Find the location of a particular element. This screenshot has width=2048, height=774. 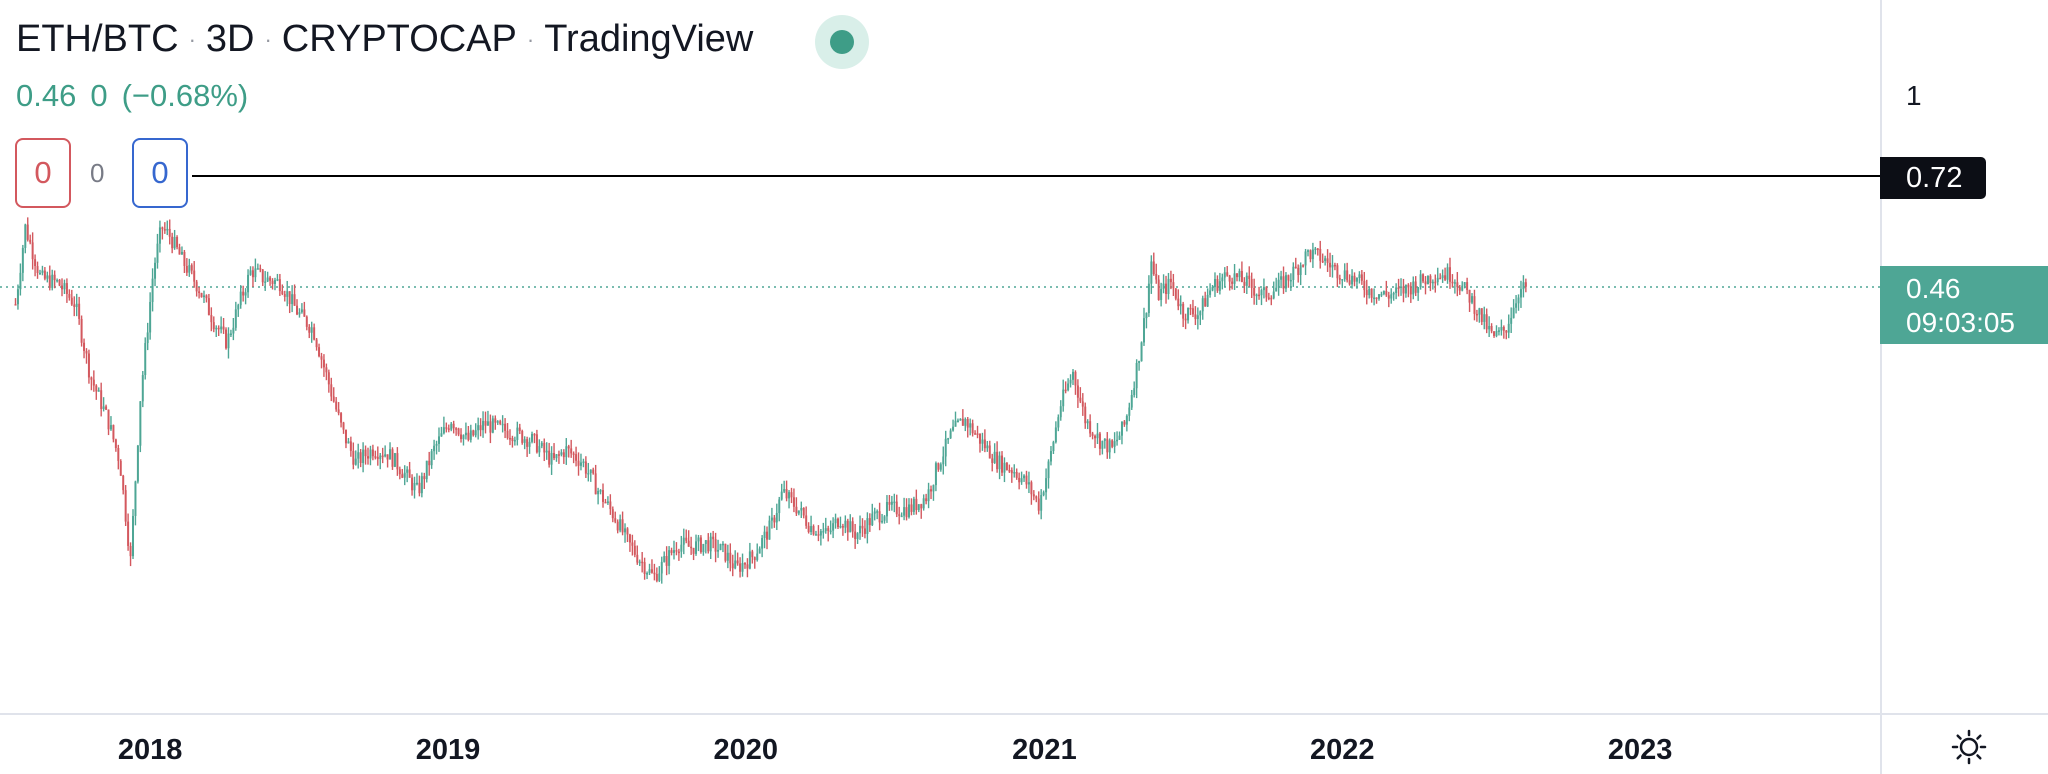

price-scale is located at coordinates (1964, 356).